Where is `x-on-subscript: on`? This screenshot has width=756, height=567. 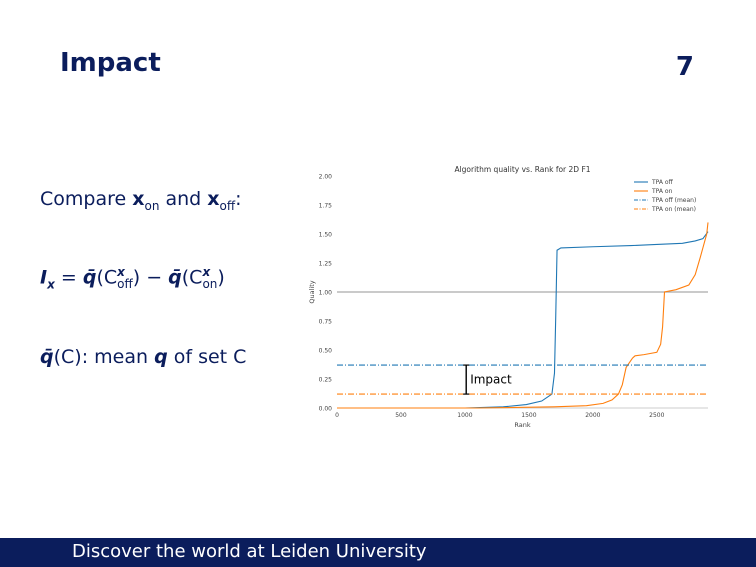 x-on-subscript: on is located at coordinates (152, 205).